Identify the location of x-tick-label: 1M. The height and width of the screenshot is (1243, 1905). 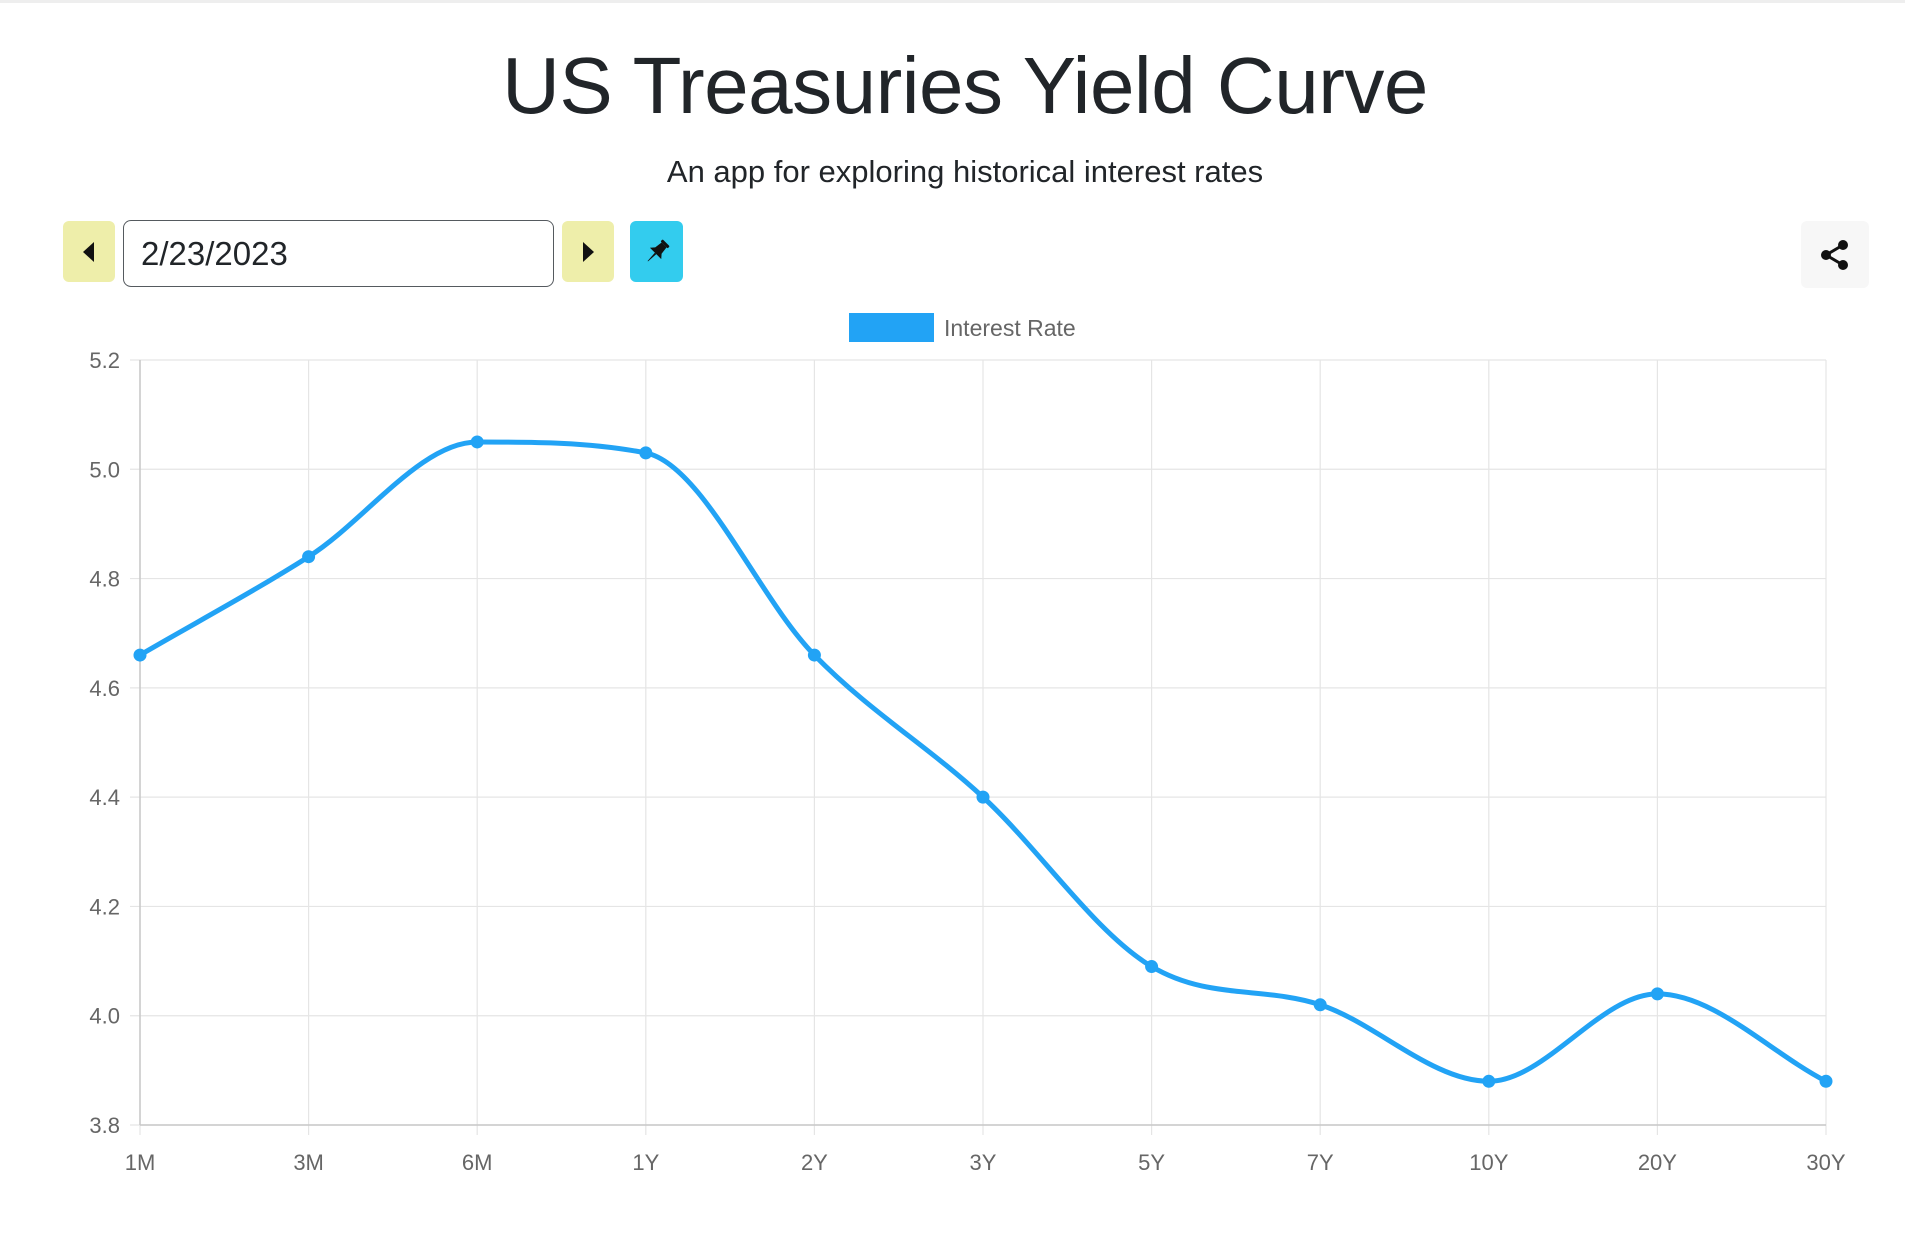
(140, 1162).